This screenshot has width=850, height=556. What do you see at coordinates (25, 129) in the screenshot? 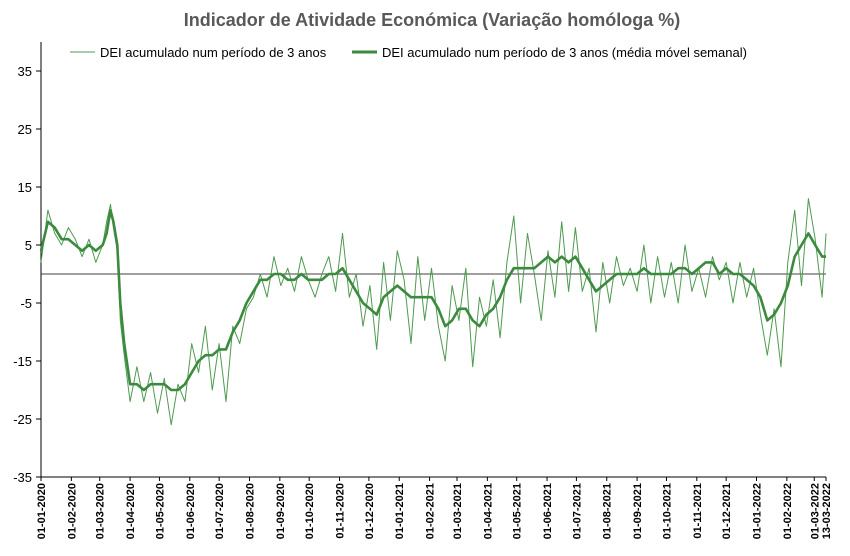
I see `y-tick-label: 25` at bounding box center [25, 129].